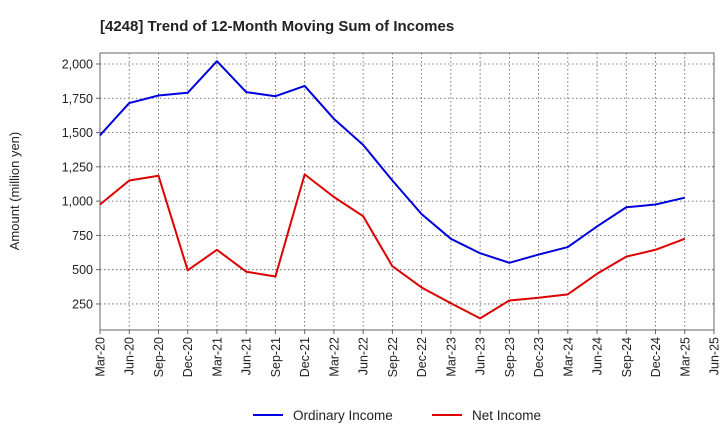  I want to click on legend-label-net-income: Net Income, so click(506, 415).